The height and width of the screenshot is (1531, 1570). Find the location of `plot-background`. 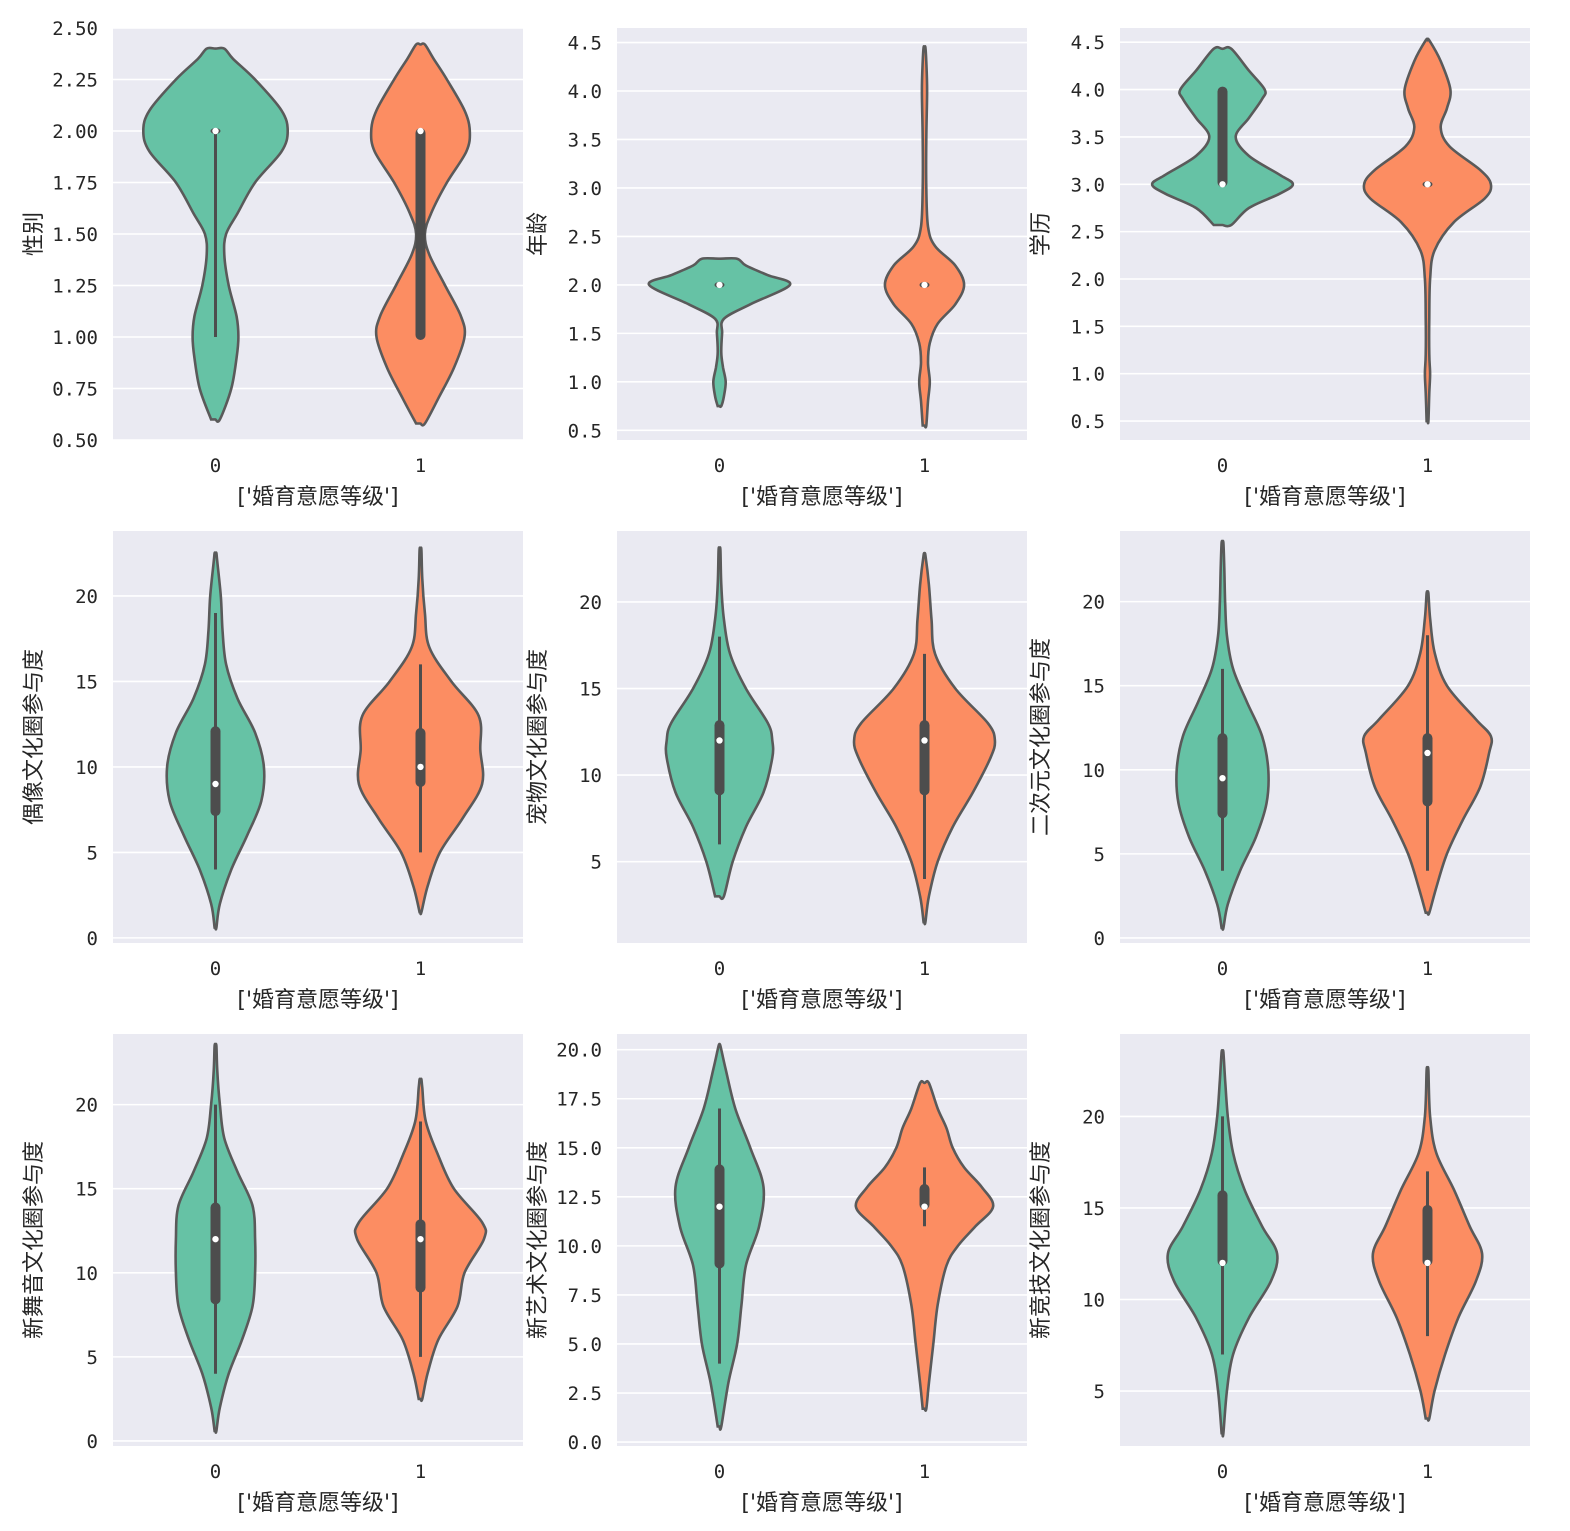

plot-background is located at coordinates (822, 1240).